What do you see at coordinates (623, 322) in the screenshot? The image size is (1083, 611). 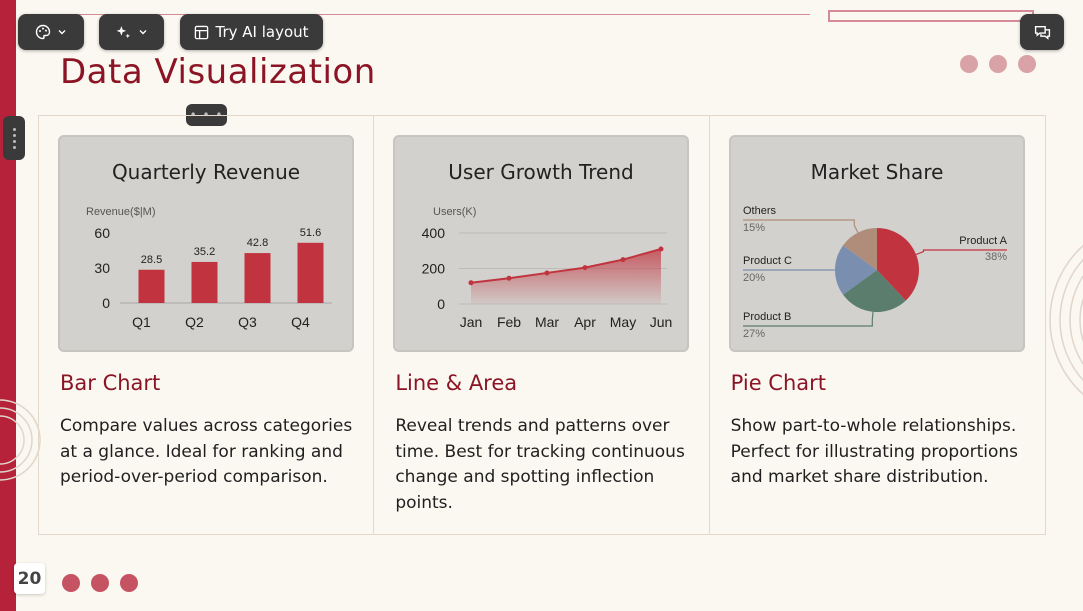 I see `x-tick-label: May` at bounding box center [623, 322].